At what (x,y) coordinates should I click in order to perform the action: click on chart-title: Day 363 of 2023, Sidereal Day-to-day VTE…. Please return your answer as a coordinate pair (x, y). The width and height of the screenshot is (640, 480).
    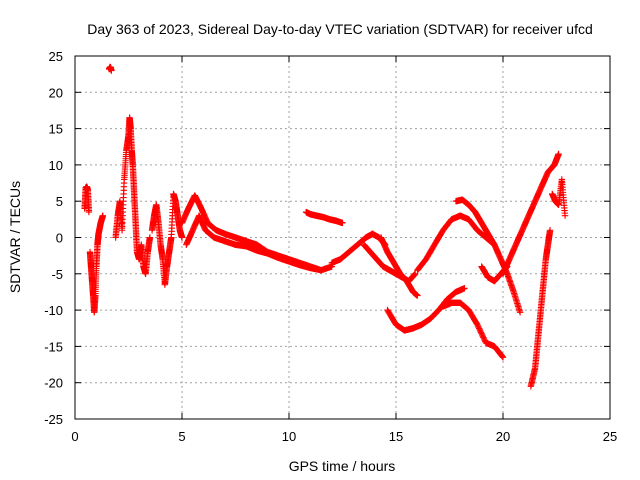
    Looking at the image, I should click on (340, 29).